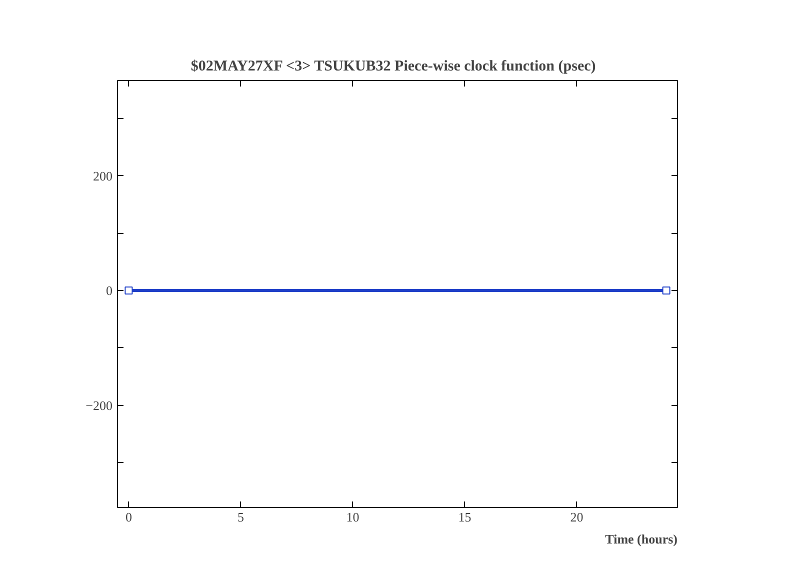  I want to click on y-tick-label: 0, so click(109, 290).